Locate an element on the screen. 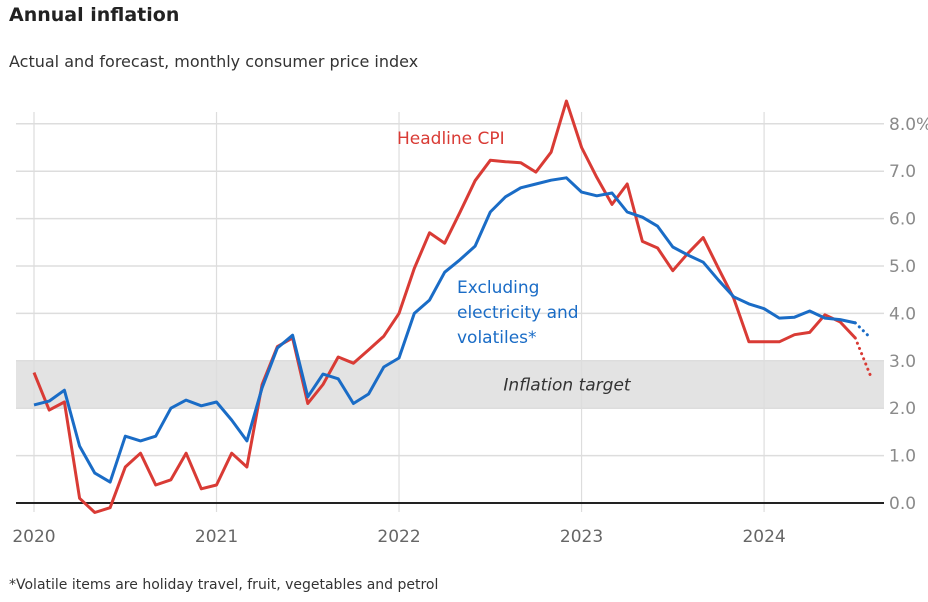 The height and width of the screenshot is (602, 928). chart-title: Annual inflation is located at coordinates (94, 15).